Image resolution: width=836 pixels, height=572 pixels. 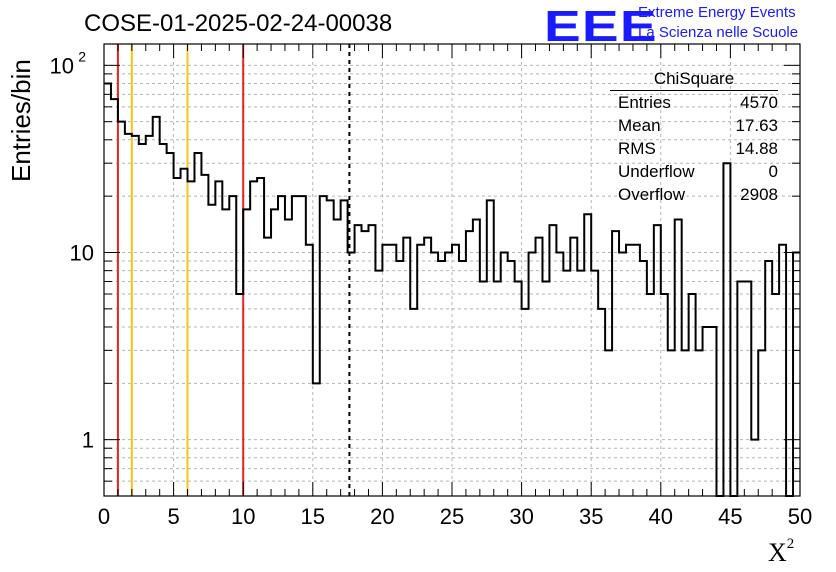 What do you see at coordinates (694, 102) in the screenshot?
I see `stats-row: Entries 4570` at bounding box center [694, 102].